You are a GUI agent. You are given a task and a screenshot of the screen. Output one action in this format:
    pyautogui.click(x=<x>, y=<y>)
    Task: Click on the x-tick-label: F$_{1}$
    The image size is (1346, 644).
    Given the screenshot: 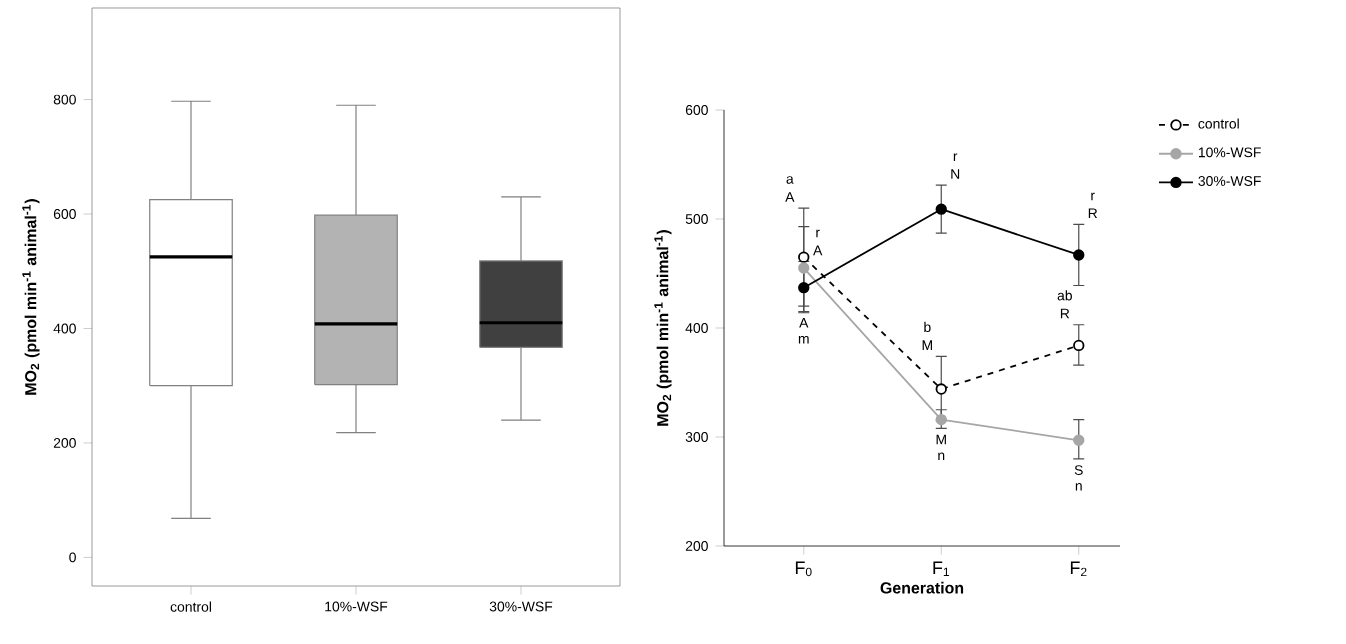 What is the action you would take?
    pyautogui.click(x=941, y=568)
    